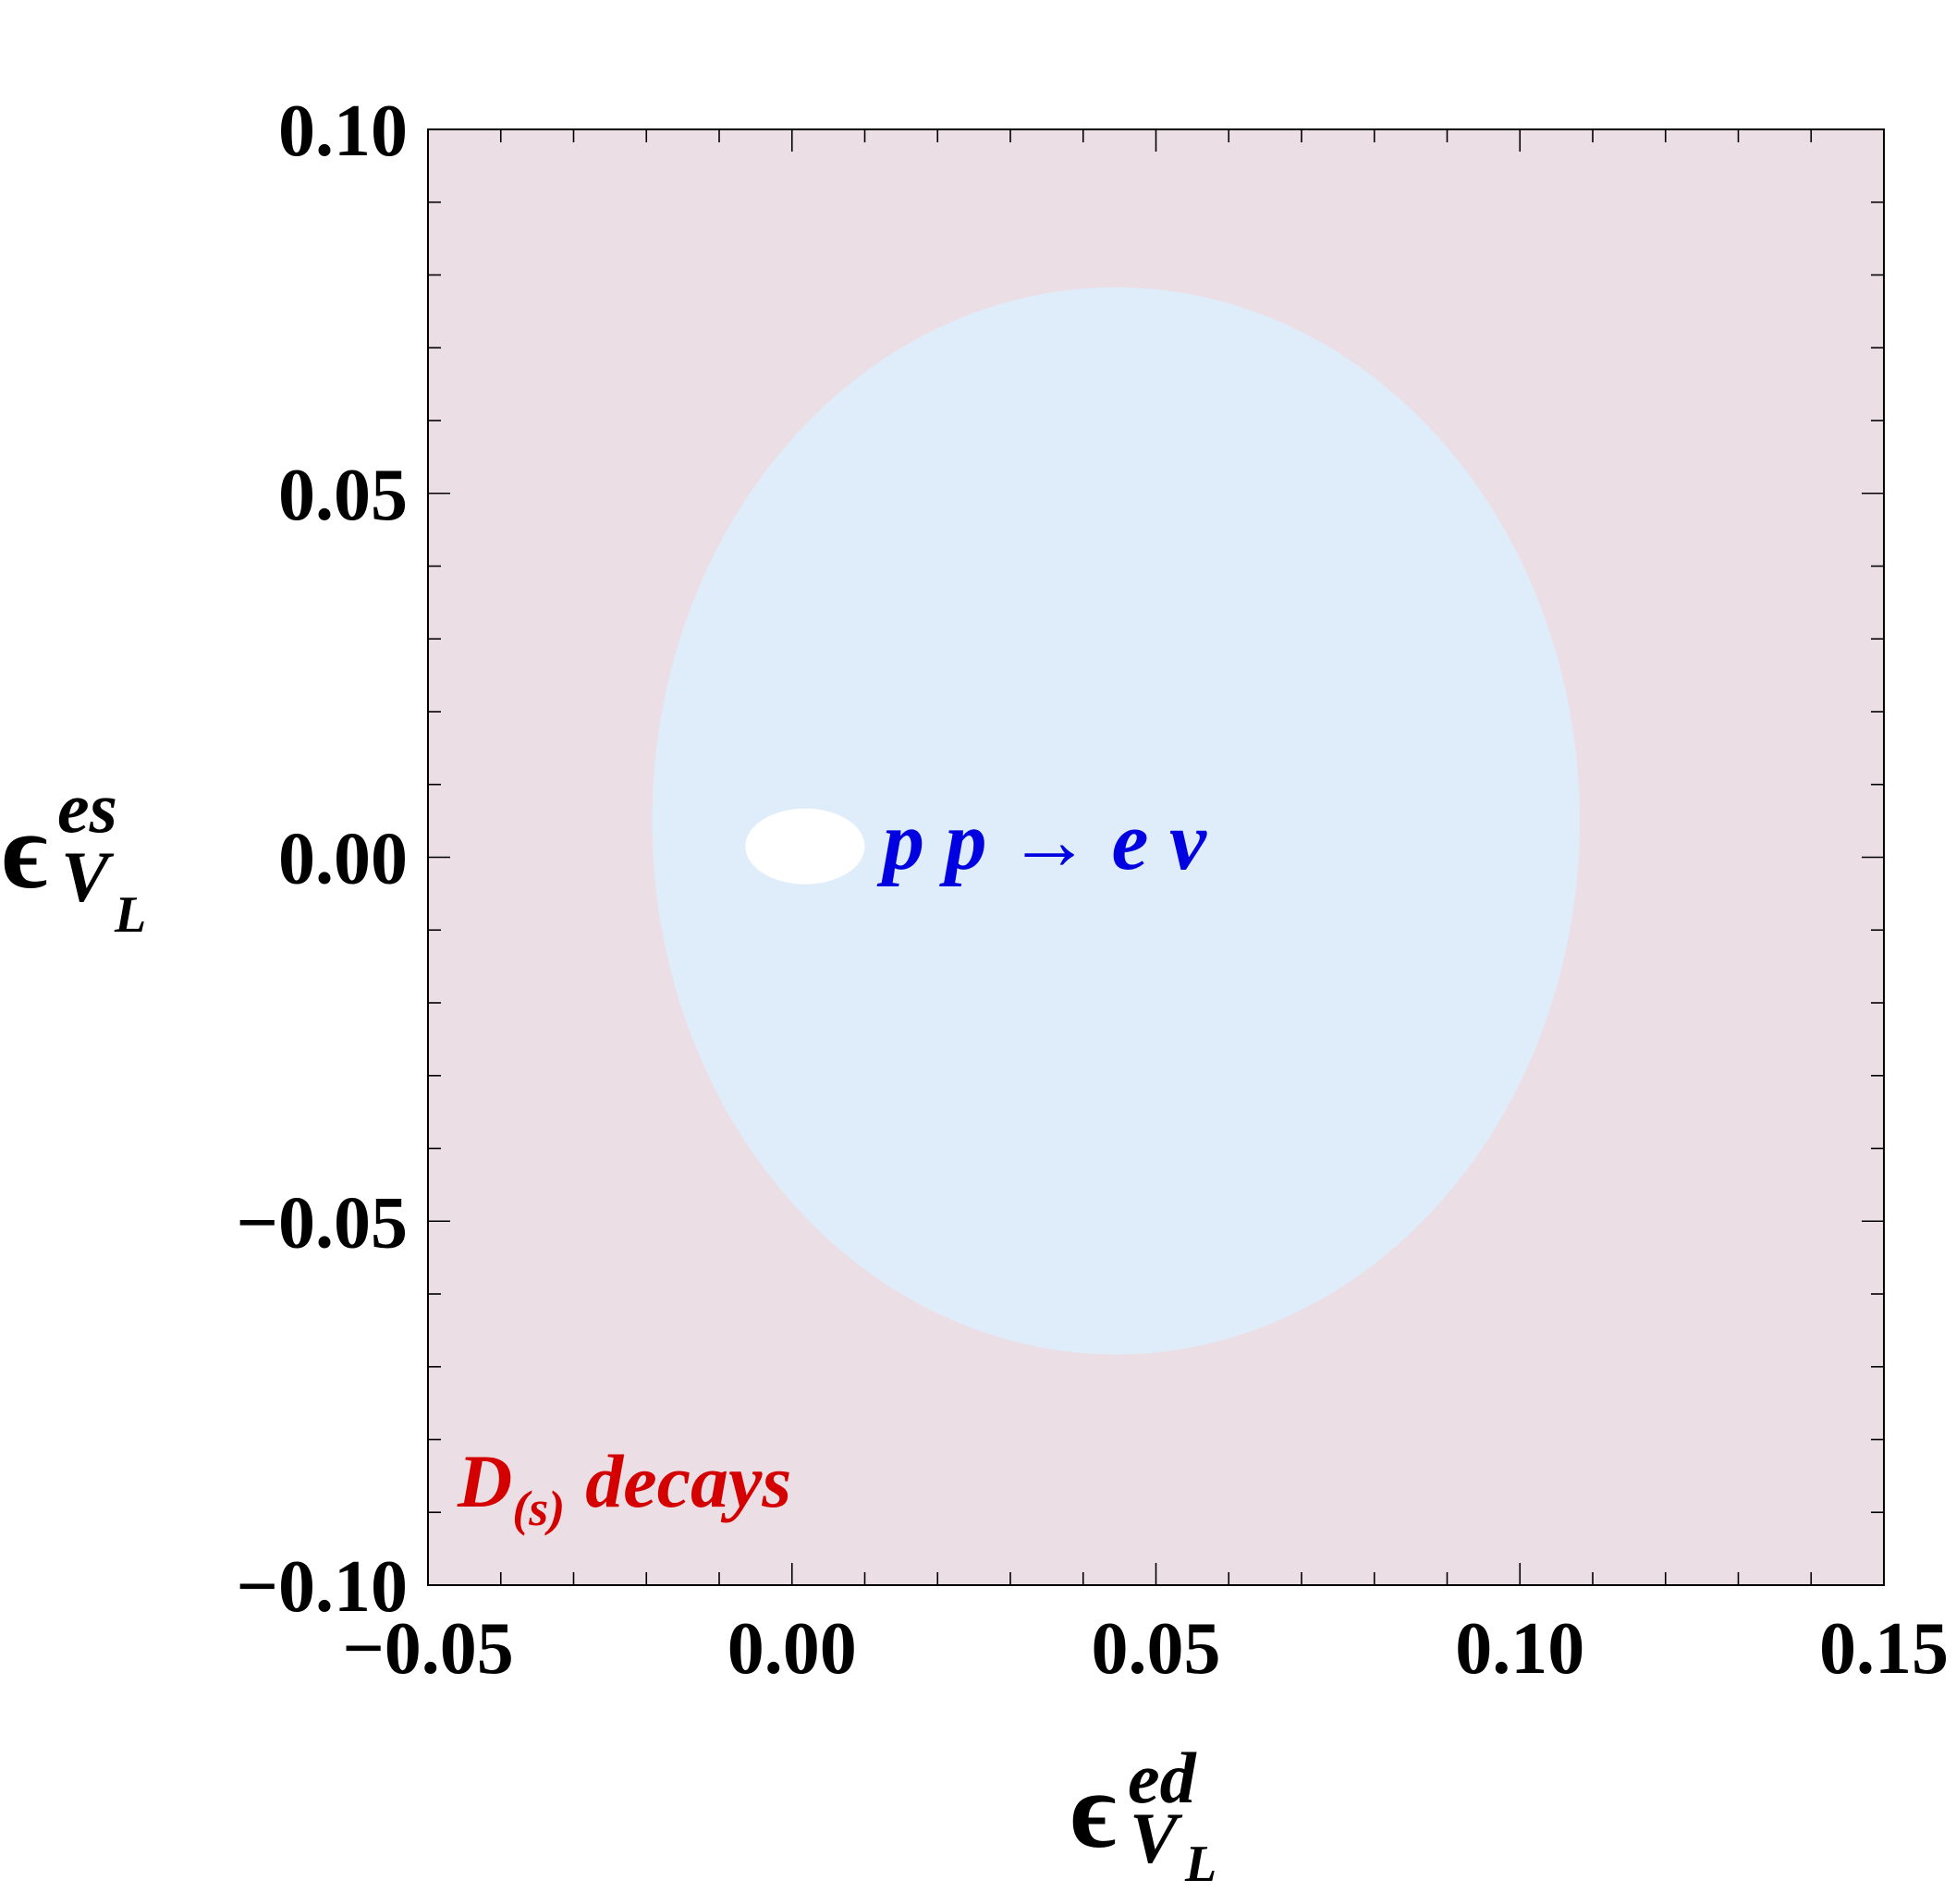 This screenshot has height=1904, width=1956. I want to click on x-tick-label: −0.05, so click(428, 1649).